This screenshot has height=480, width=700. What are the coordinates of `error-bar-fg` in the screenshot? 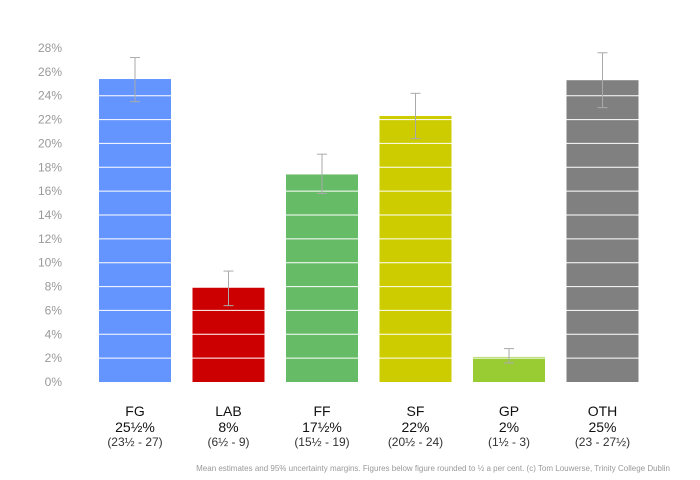 It's located at (135, 80).